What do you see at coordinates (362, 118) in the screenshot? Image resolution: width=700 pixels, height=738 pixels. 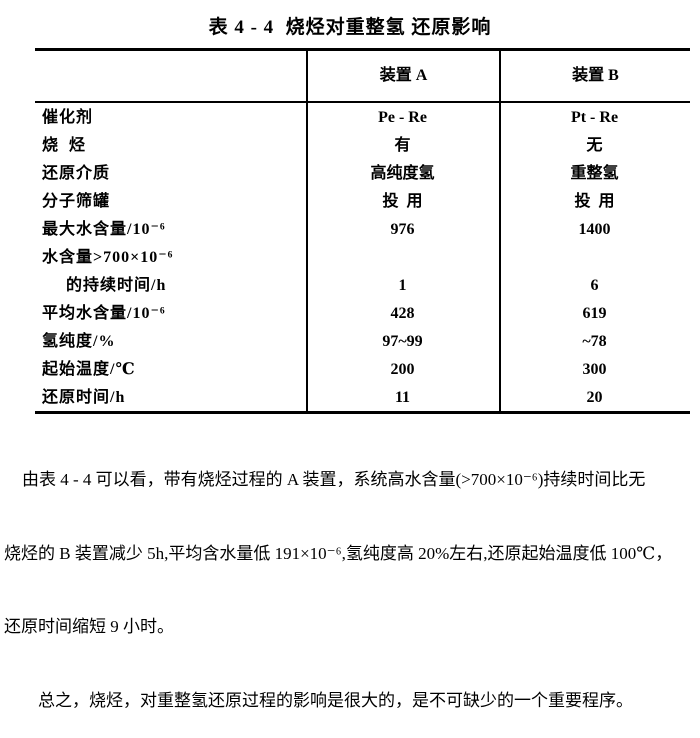 I see `table-row: 催化剂 Pe - Re Pt - Re` at bounding box center [362, 118].